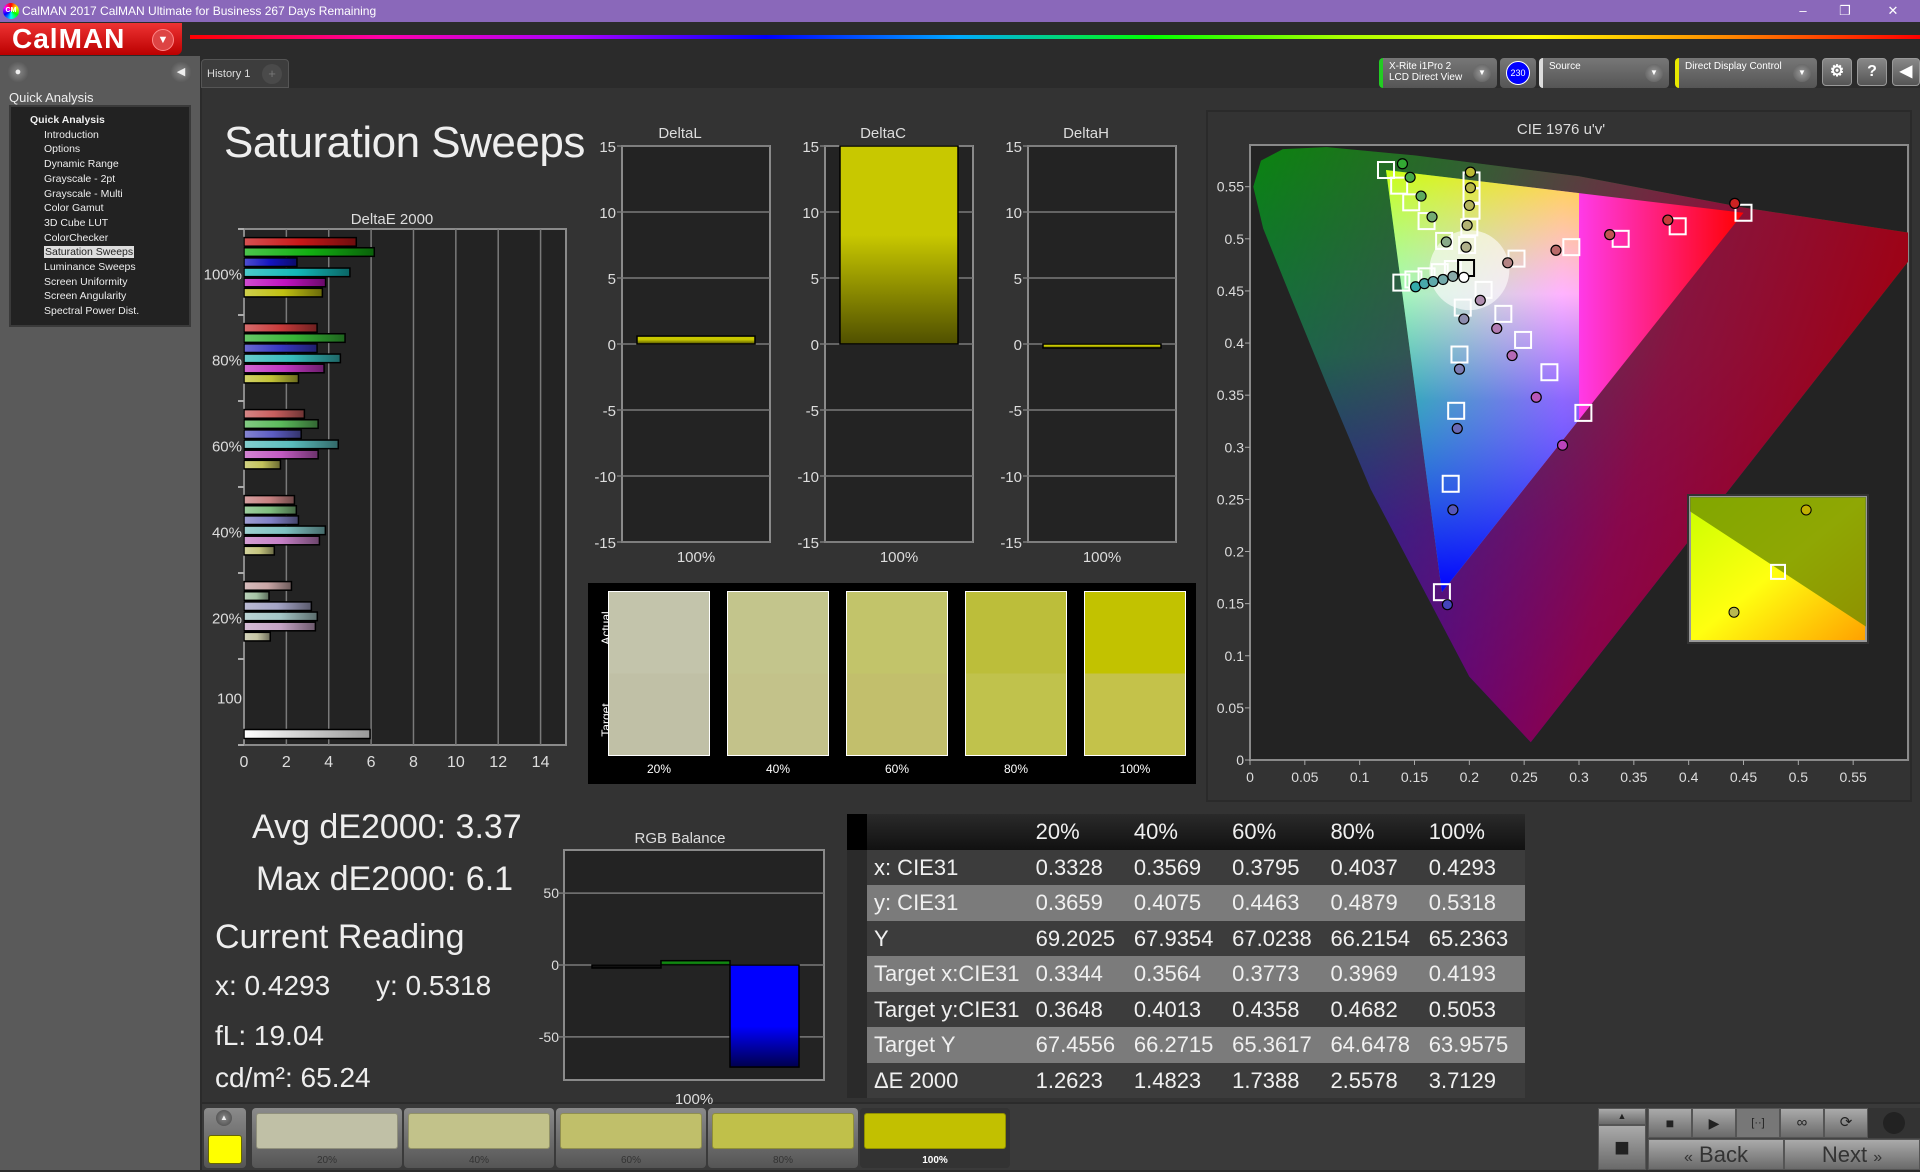 This screenshot has height=1172, width=1920. Describe the element at coordinates (1235, 447) in the screenshot. I see `y-tick-label: 0.3` at that location.